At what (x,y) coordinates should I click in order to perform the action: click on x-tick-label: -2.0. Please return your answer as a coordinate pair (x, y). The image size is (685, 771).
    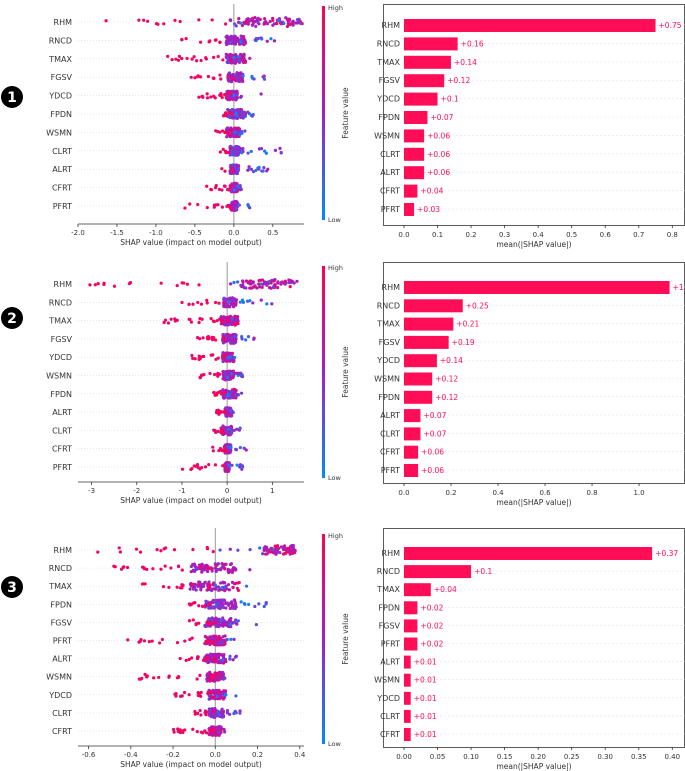
    Looking at the image, I should click on (78, 233).